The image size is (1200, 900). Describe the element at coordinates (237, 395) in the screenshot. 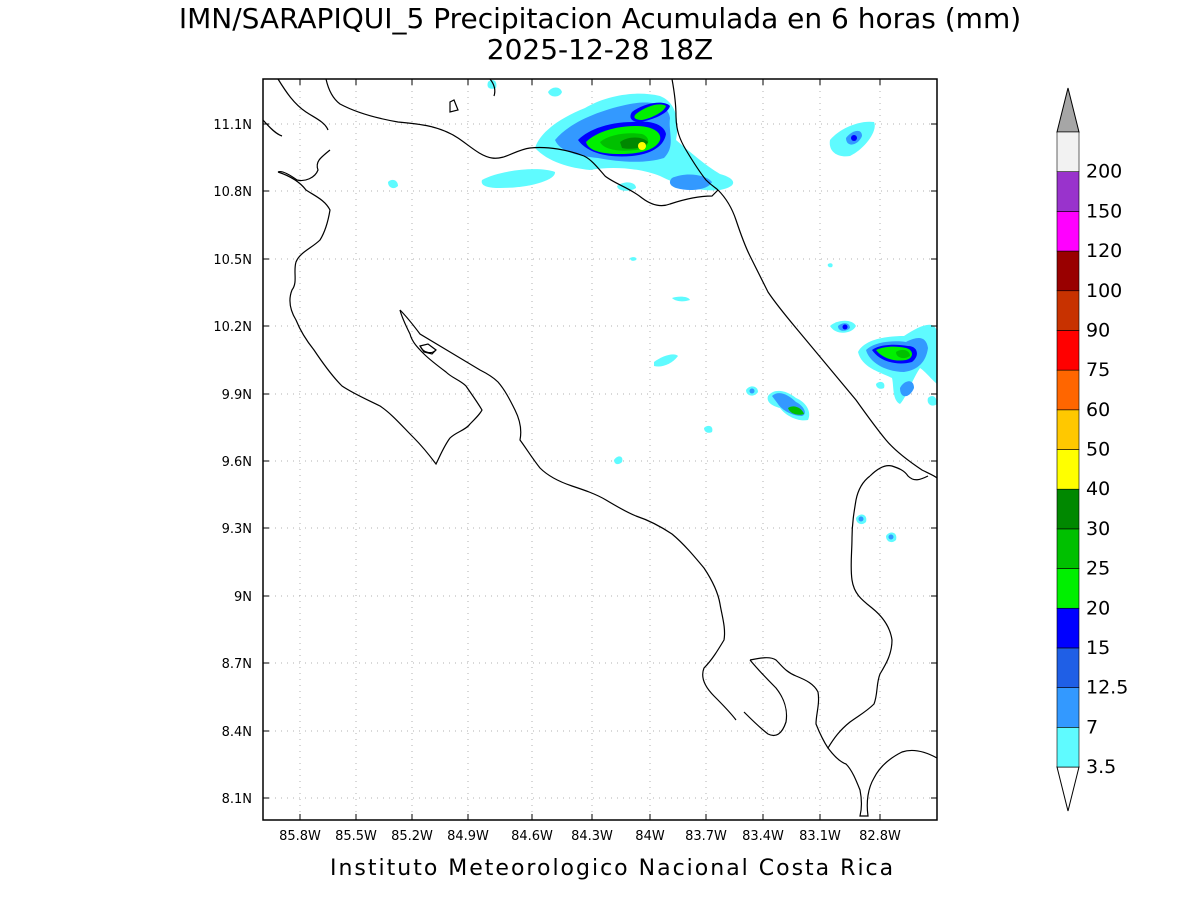

I see `lat-tick-label: 9.9N` at that location.